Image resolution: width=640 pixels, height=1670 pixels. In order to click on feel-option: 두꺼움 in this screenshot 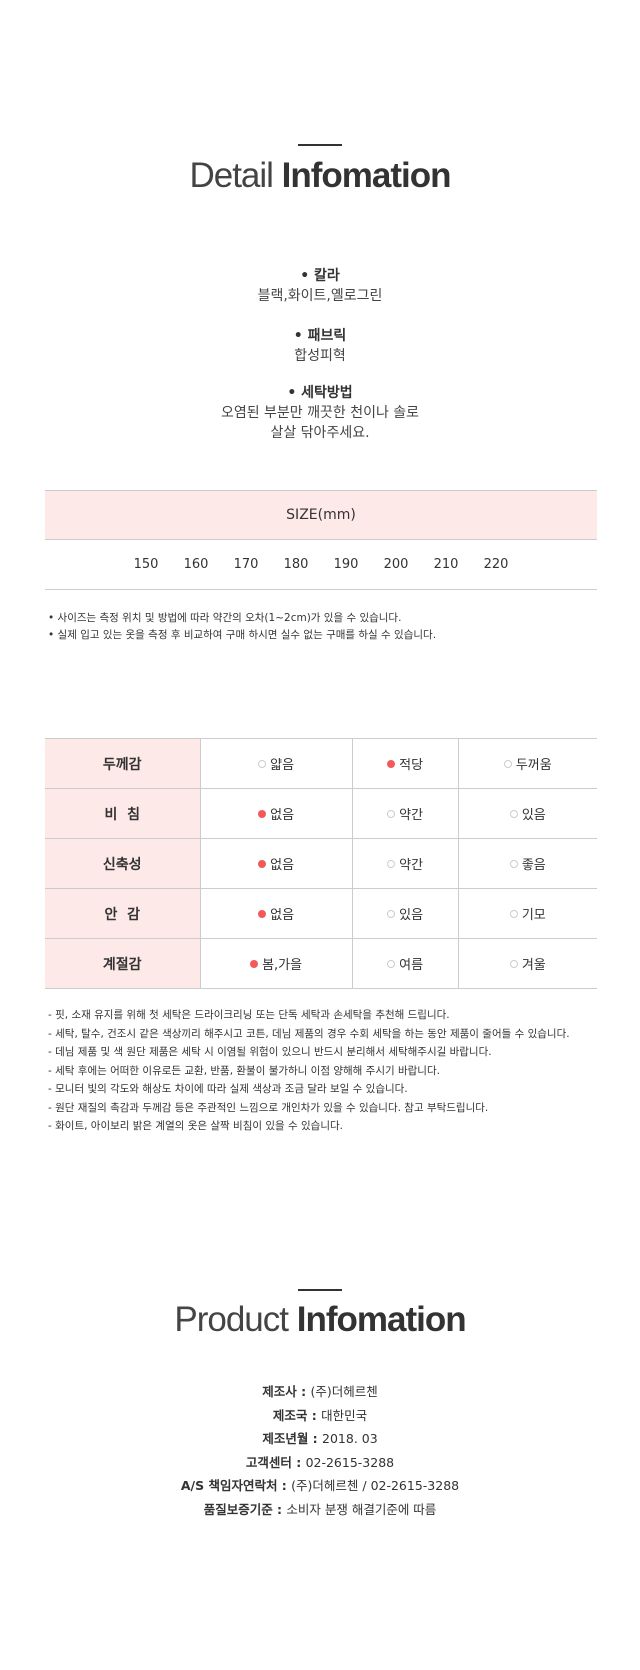, I will do `click(527, 763)`.